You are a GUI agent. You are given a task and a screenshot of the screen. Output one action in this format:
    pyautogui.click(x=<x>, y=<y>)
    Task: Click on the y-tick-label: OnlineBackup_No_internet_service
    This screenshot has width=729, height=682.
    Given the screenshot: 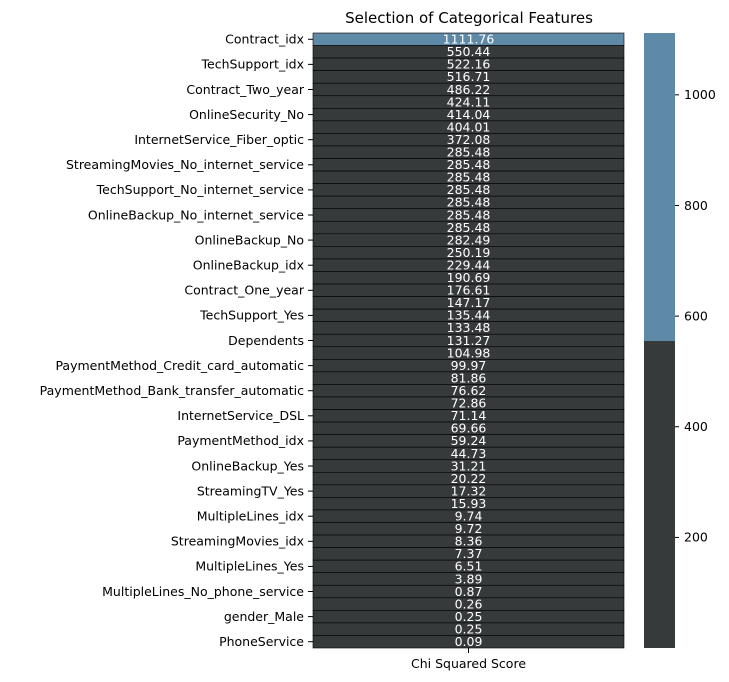 What is the action you would take?
    pyautogui.click(x=196, y=214)
    